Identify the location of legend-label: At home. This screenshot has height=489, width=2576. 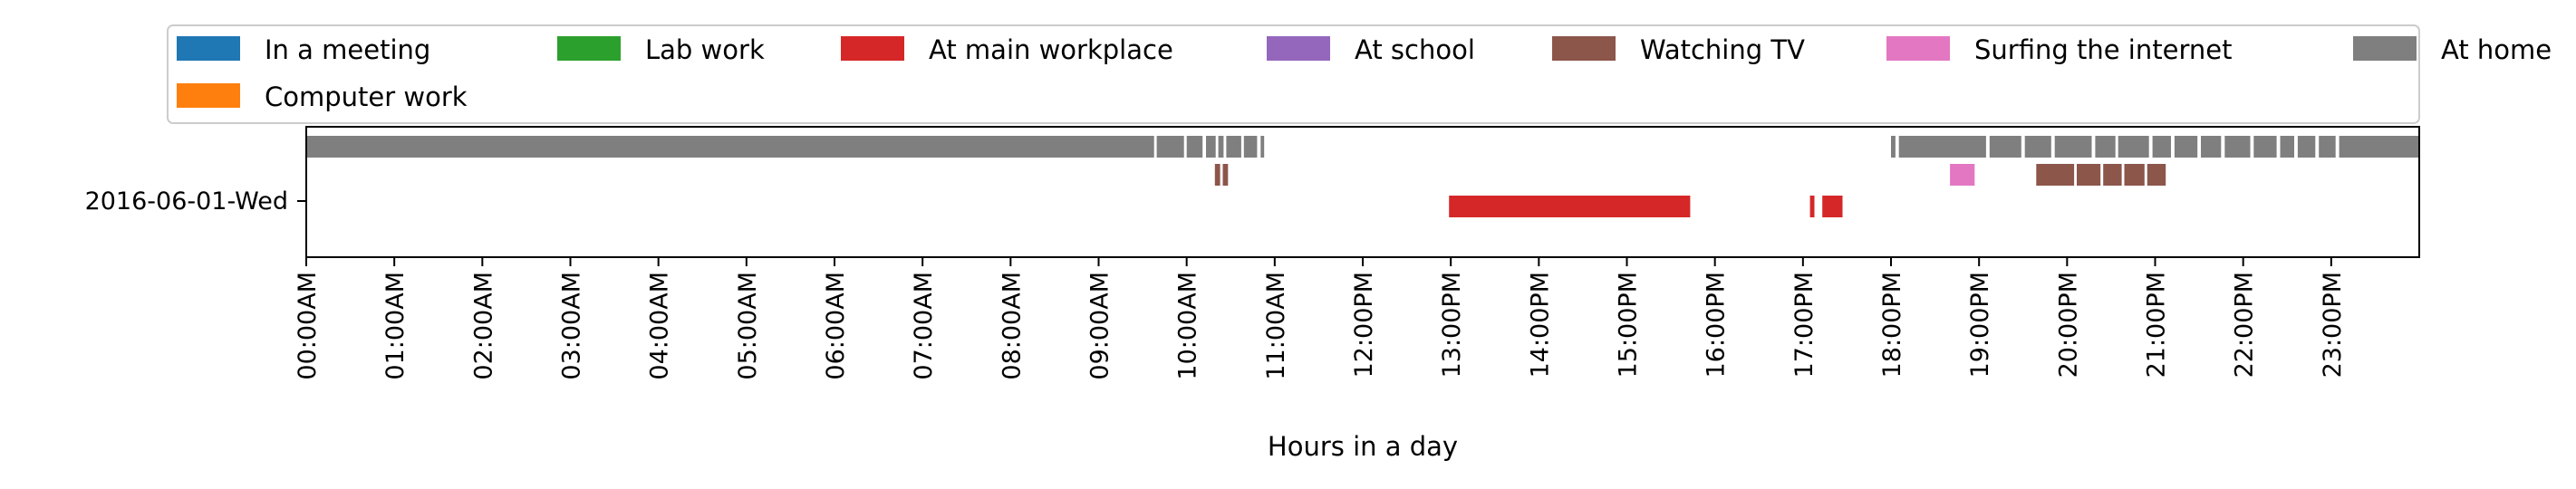
(2496, 50).